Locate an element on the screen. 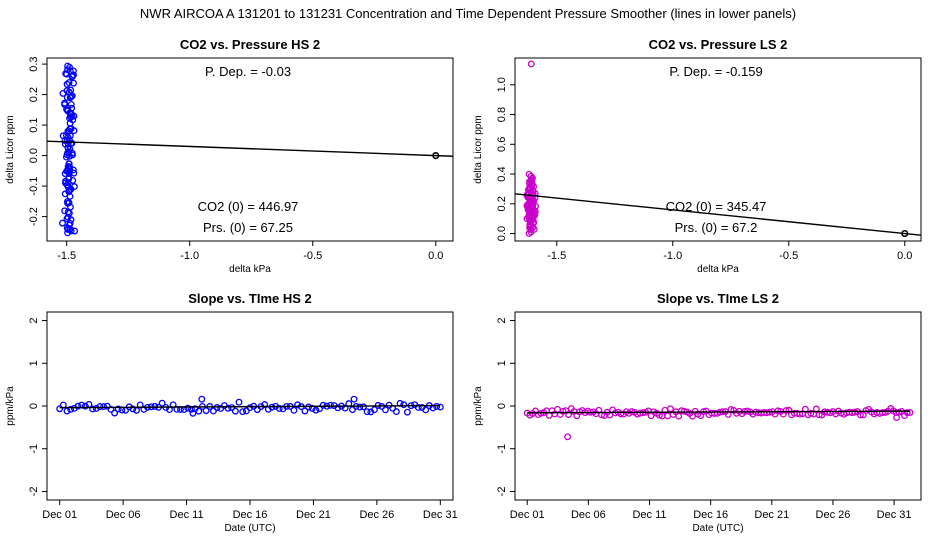  x-tick-label: Dec 06 is located at coordinates (588, 515).